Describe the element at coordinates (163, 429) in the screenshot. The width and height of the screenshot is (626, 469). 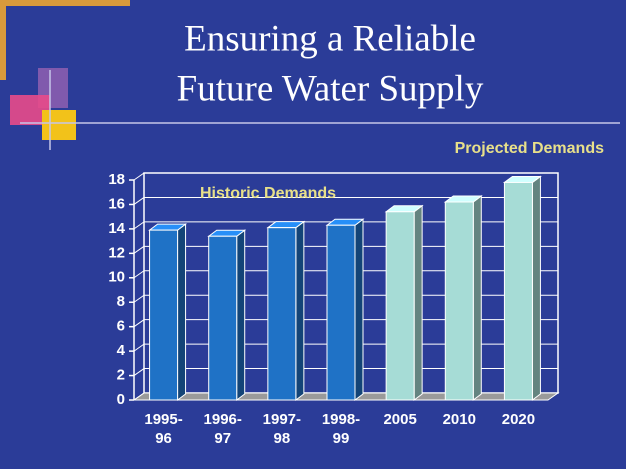
I see `x-tick-label: 1995-96` at that location.